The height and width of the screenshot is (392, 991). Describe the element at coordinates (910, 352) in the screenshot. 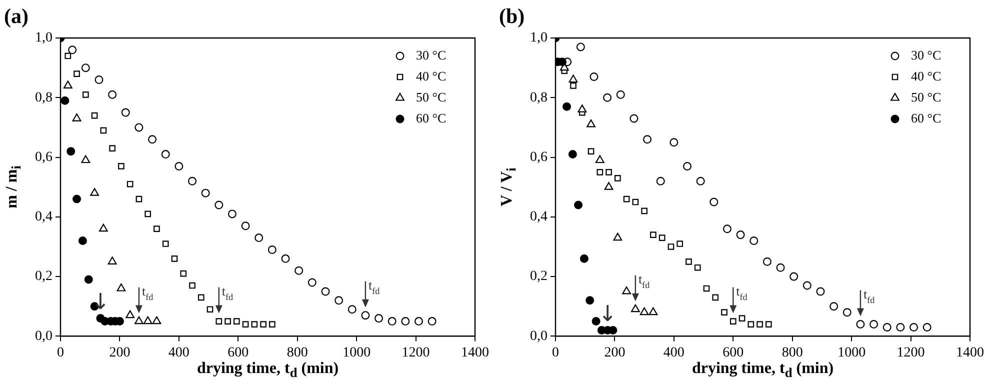

I see `x-tick-label: 1200` at that location.